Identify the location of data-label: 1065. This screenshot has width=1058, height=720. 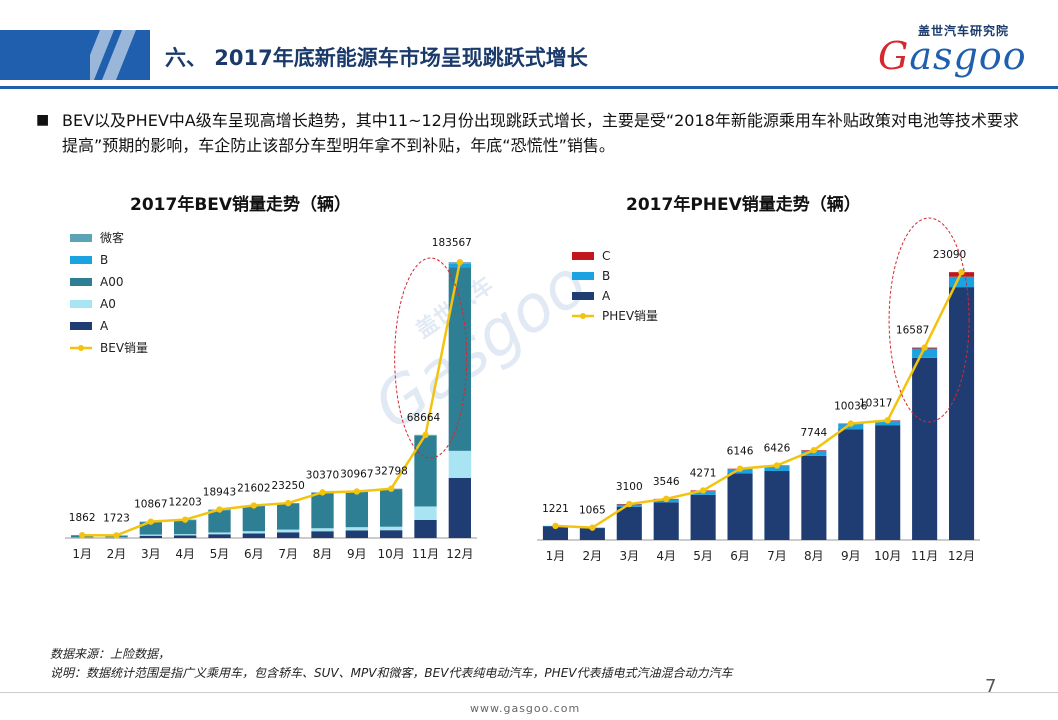
(592, 511).